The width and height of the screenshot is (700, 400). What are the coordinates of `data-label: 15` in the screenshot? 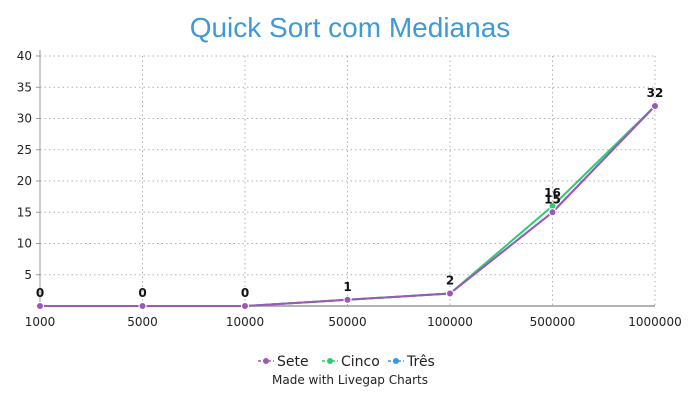 It's located at (552, 199).